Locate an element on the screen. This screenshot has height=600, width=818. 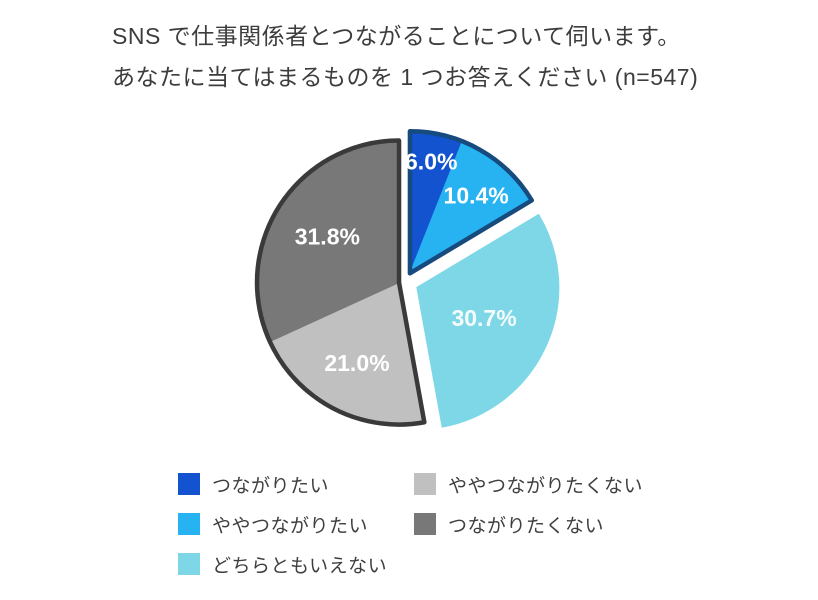
legend-label-not-want: つながりたくない is located at coordinates (526, 526).